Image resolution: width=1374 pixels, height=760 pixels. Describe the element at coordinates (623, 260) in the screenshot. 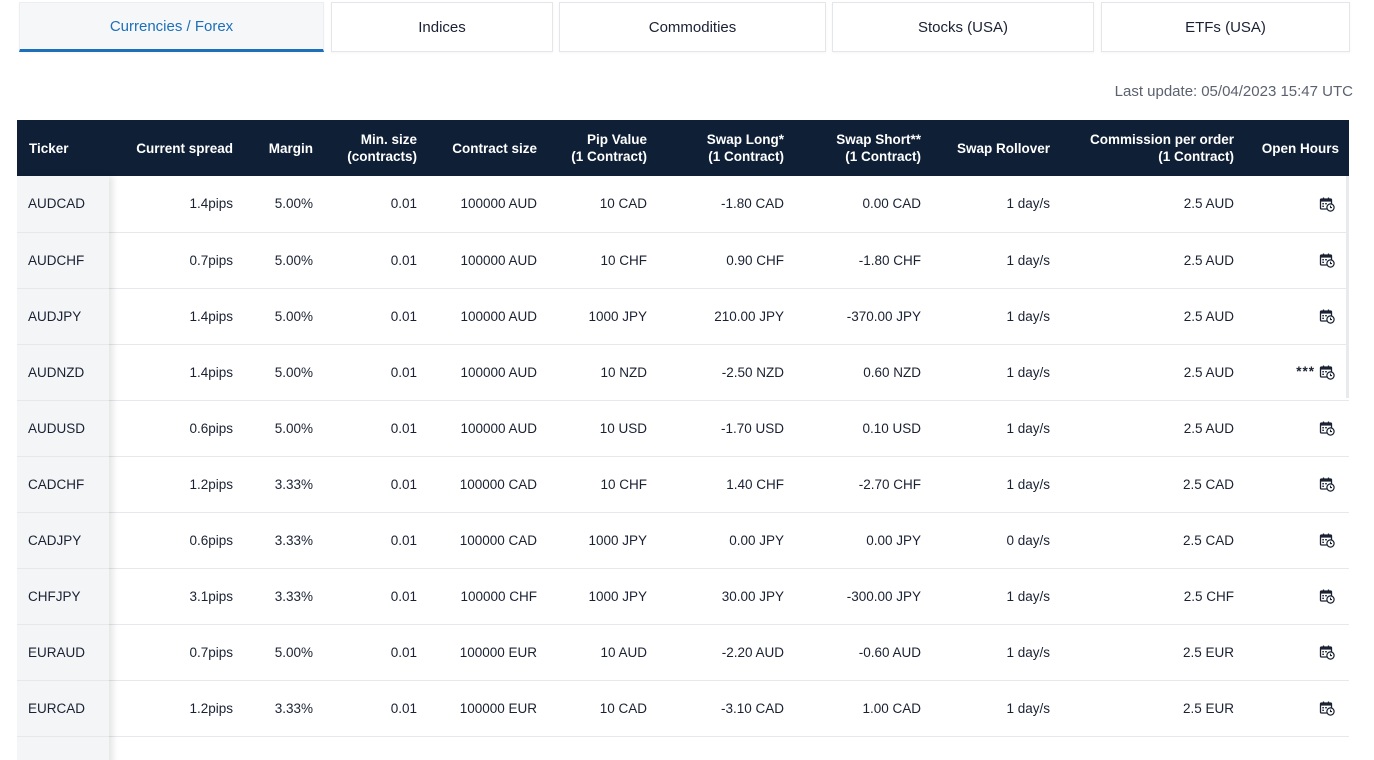

I see `cell-pip-value: 10 CHF` at that location.